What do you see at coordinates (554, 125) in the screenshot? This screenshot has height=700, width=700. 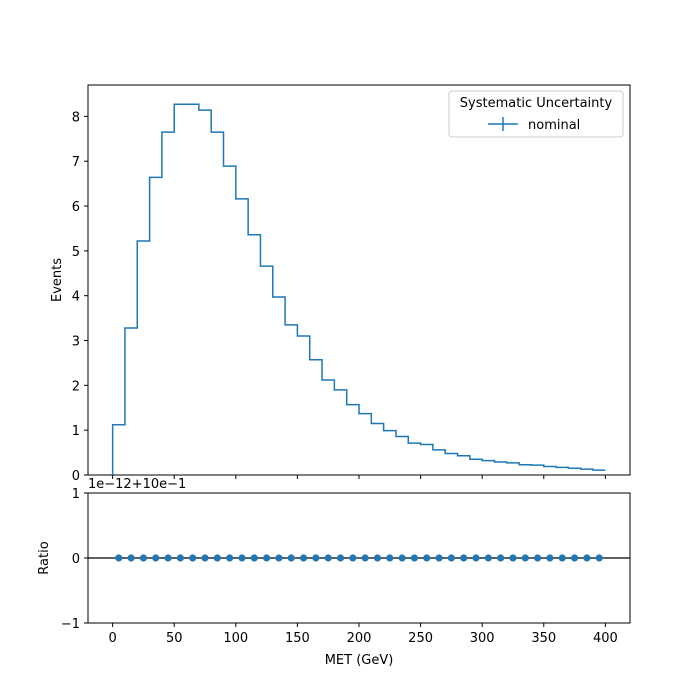 I see `legend-entry-nominal: nominal` at bounding box center [554, 125].